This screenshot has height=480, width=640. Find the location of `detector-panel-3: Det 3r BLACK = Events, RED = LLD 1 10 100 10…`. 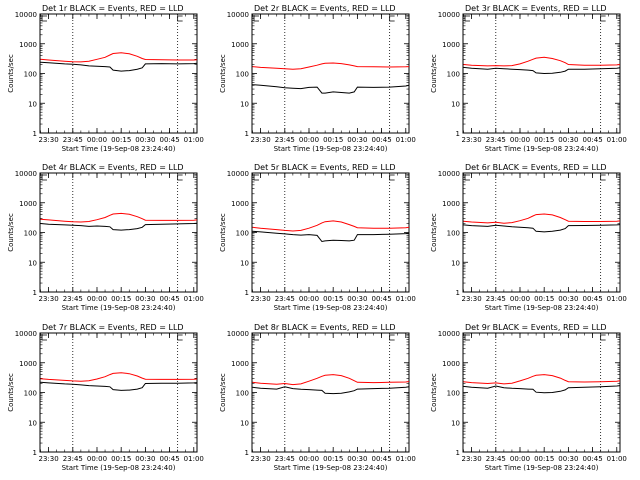

detector-panel-3: Det 3r BLACK = Events, RED = LLD 1 10 100 10… is located at coordinates (528, 78).